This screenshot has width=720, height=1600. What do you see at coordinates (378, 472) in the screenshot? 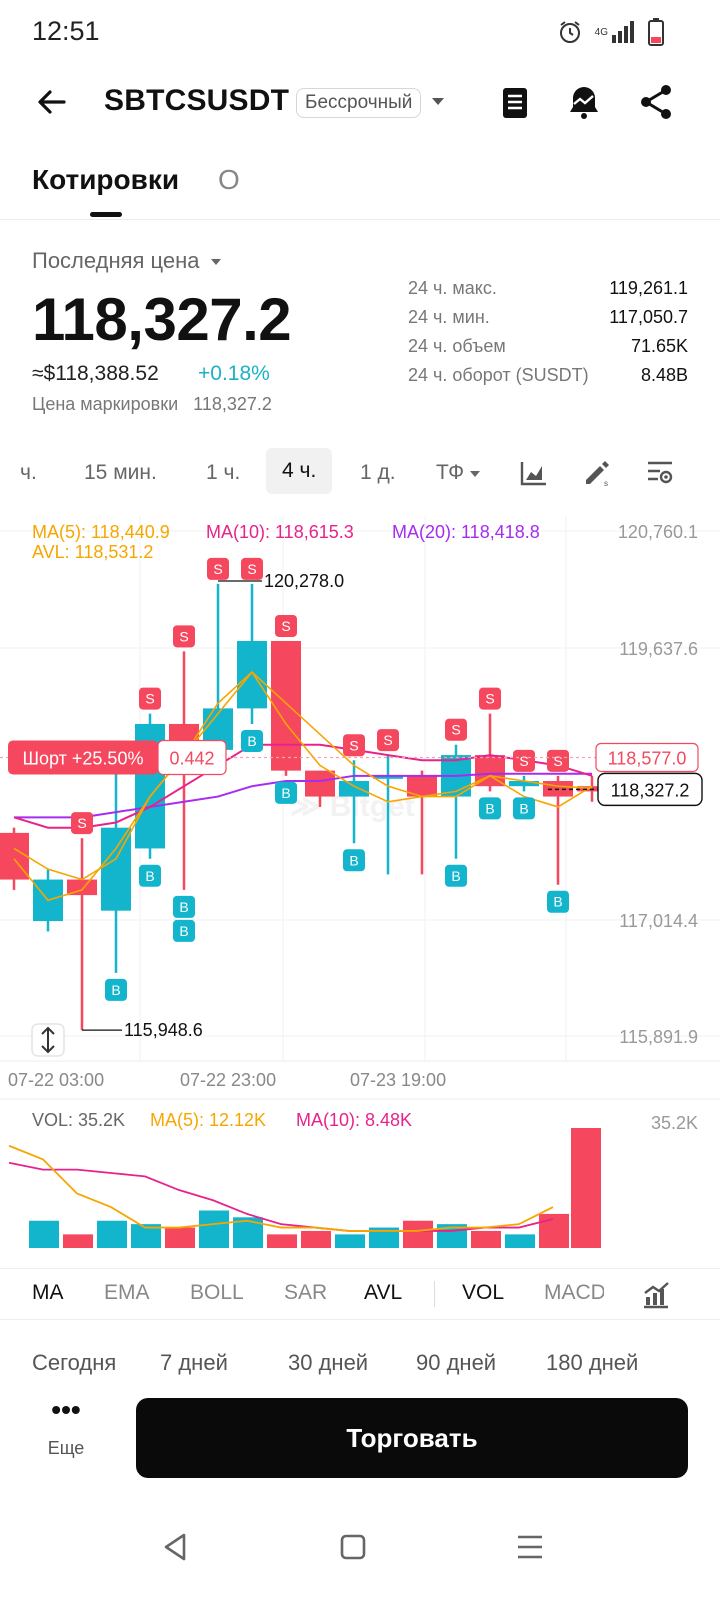
I see `timeframe-1d: 1 д.` at bounding box center [378, 472].